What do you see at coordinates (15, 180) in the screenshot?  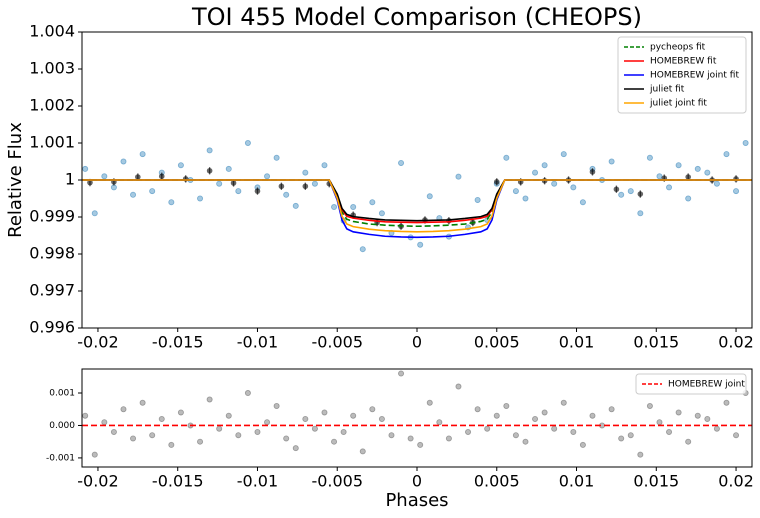 I see `y-axis-label: Relative Flux` at bounding box center [15, 180].